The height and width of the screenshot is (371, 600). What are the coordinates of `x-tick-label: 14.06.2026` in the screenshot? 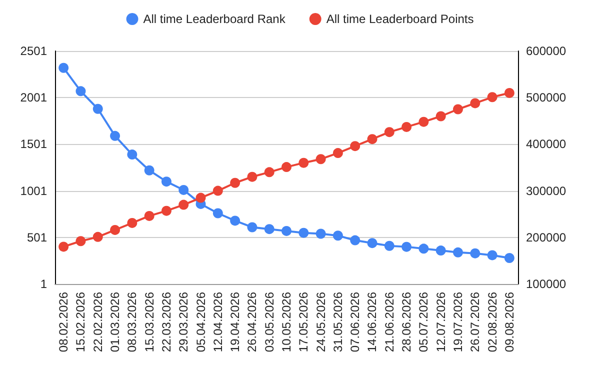 It's located at (372, 322).